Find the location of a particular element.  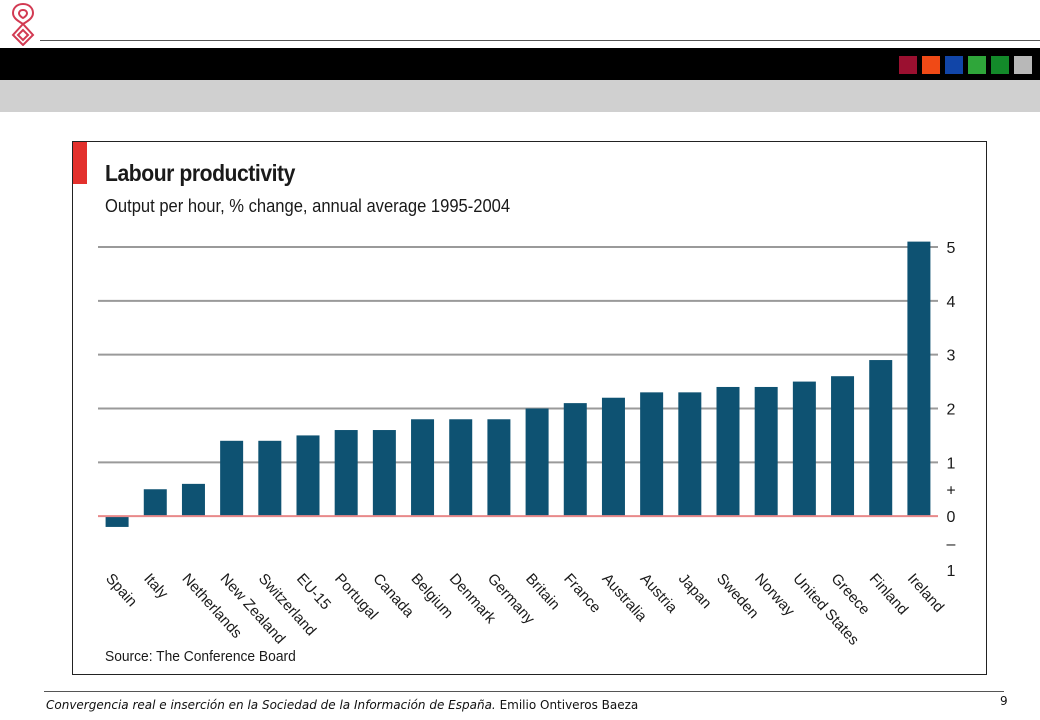

y-tick-label: 4 is located at coordinates (951, 302).